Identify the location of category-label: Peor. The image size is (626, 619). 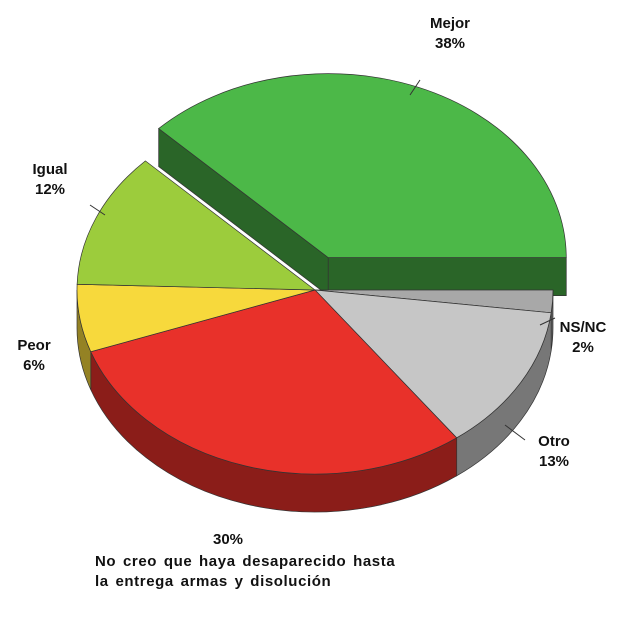
(34, 345).